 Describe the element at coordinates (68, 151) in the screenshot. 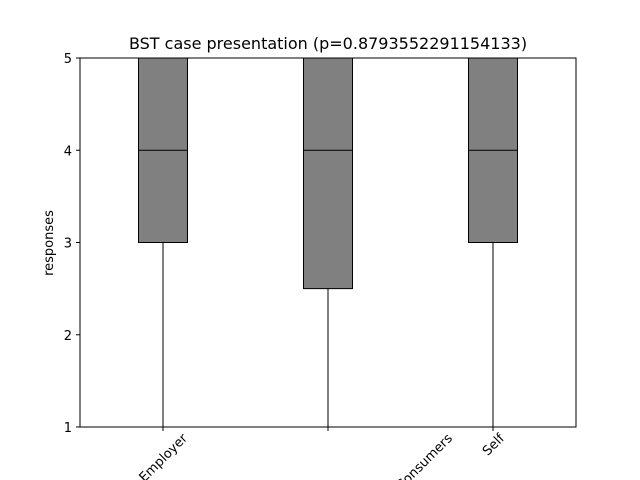

I see `y-tick-label: 4` at that location.